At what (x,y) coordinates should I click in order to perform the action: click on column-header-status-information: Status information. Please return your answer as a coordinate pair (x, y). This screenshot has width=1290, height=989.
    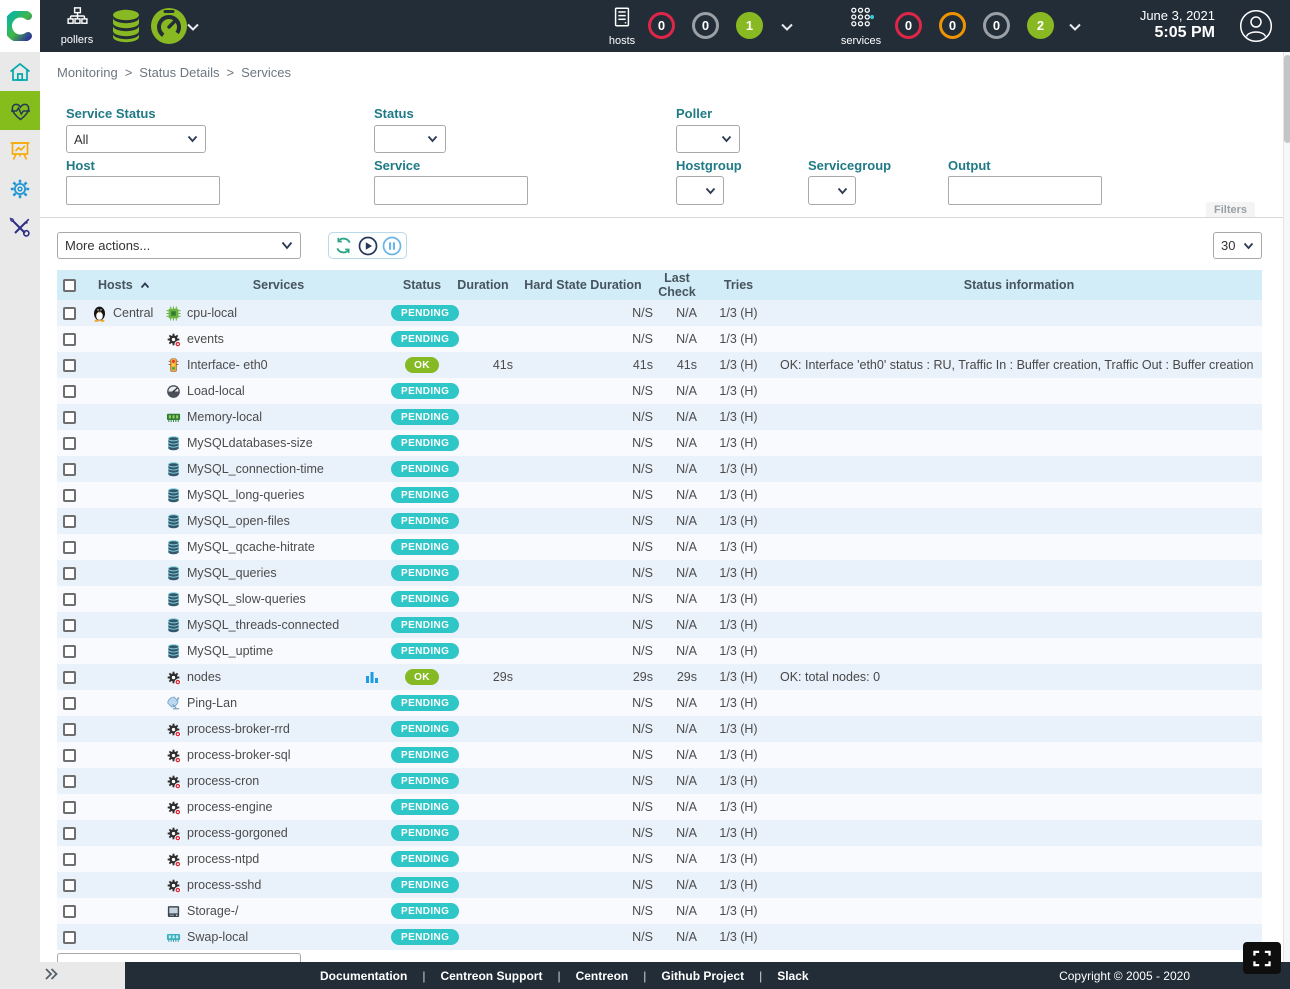
    Looking at the image, I should click on (1019, 285).